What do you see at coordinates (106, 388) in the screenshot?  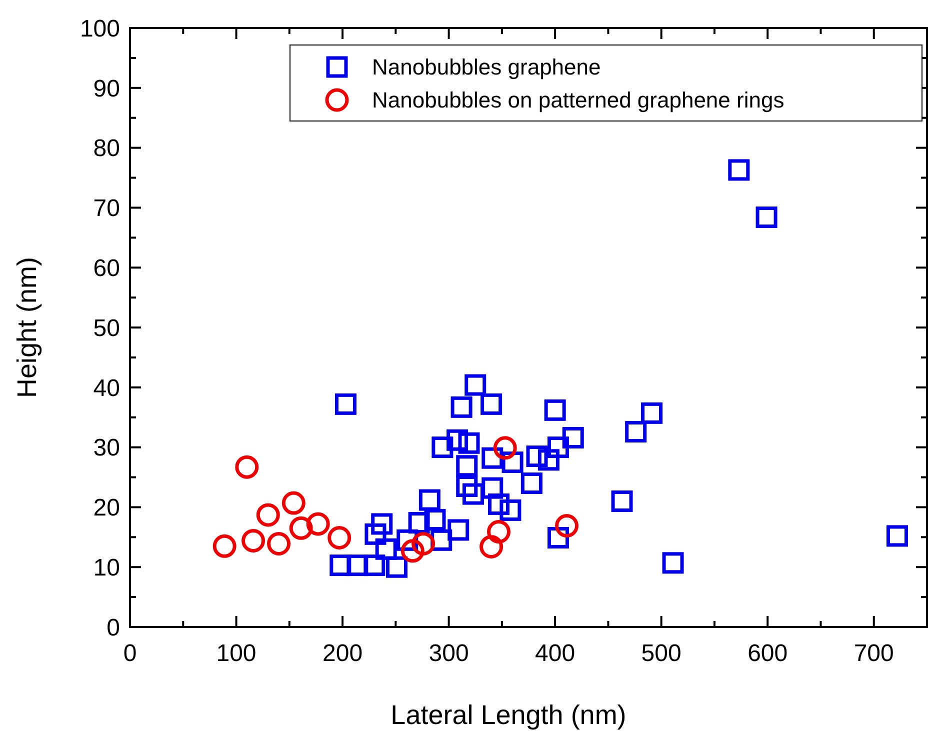 I see `y-tick-label: 40` at bounding box center [106, 388].